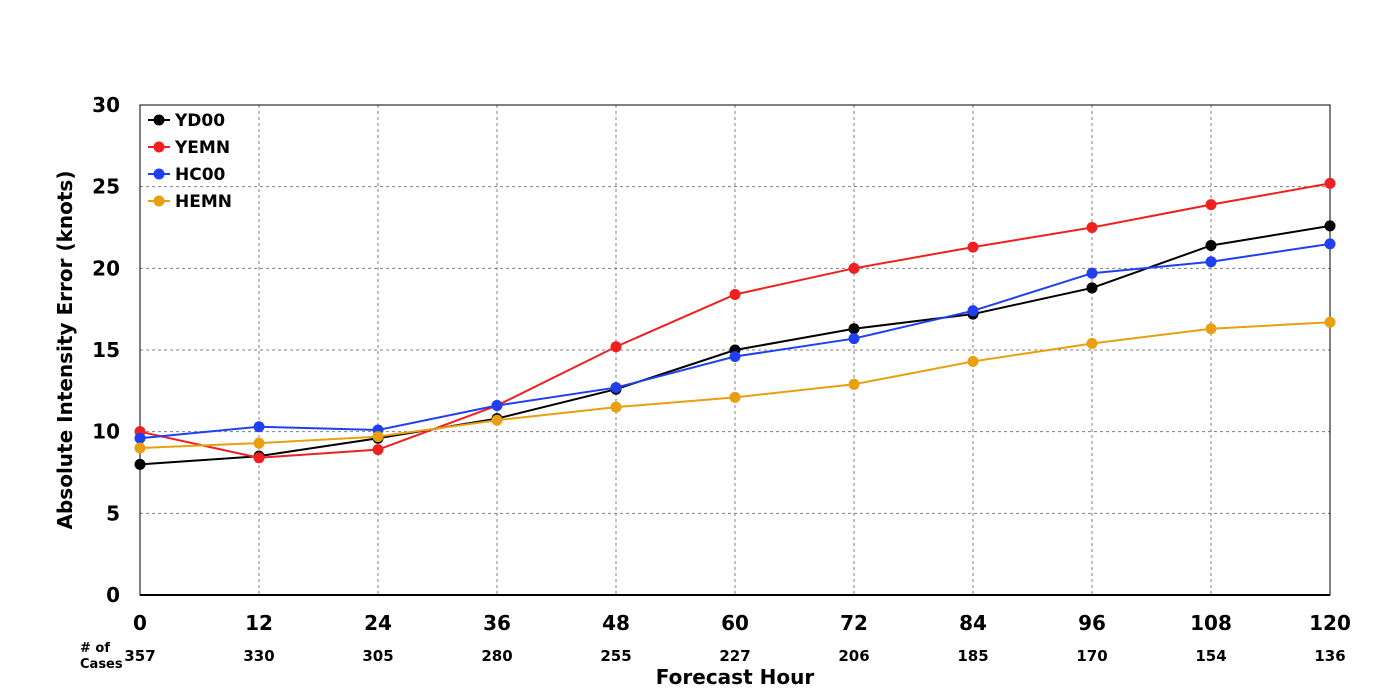  I want to click on x-tick-label: 0, so click(140, 623).